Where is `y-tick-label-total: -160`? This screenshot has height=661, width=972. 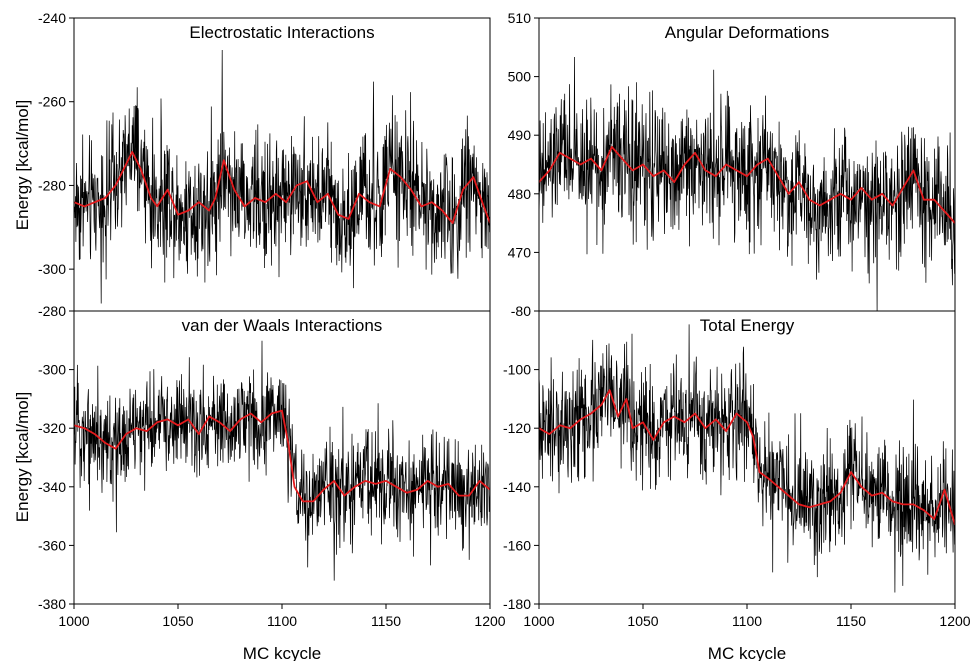
y-tick-label-total: -160 is located at coordinates (517, 545).